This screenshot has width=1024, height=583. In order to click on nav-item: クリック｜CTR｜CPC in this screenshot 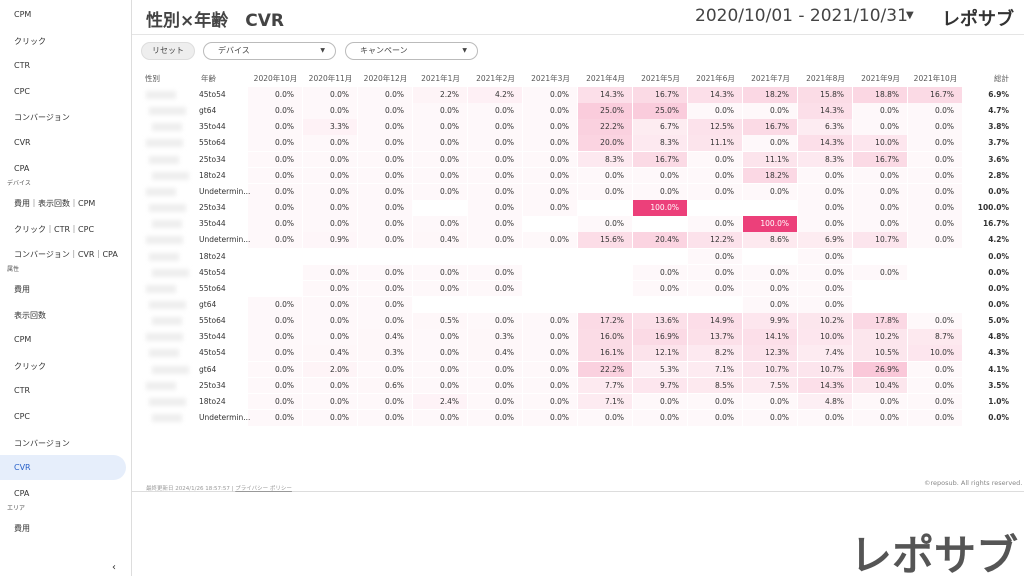, I will do `click(54, 229)`.